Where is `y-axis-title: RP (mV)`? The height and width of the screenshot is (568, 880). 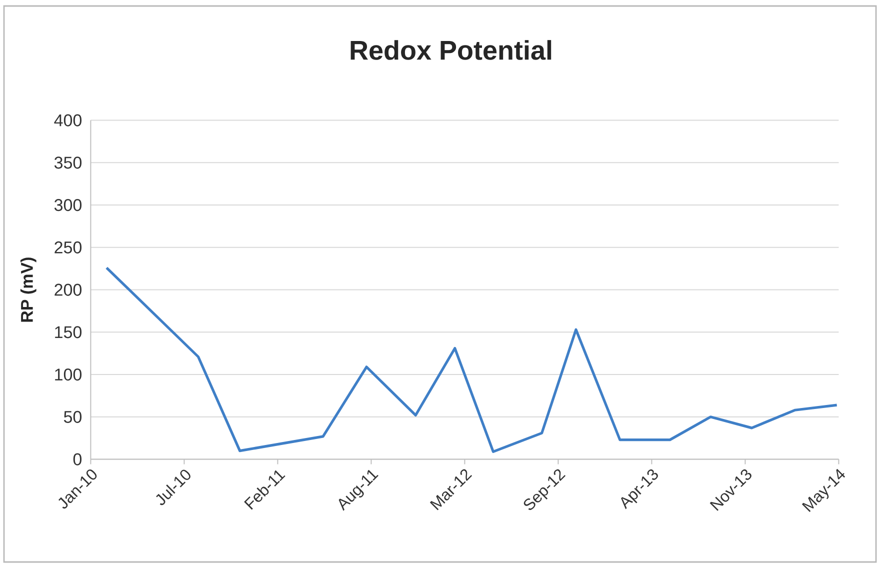 y-axis-title: RP (mV) is located at coordinates (28, 290).